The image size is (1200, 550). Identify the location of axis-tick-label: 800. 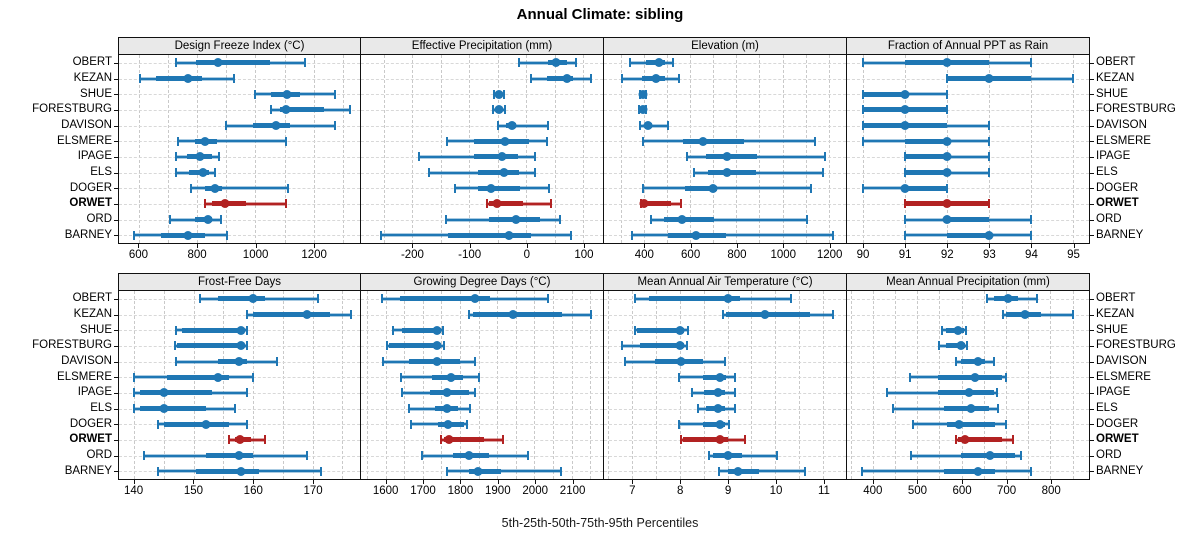
(197, 255).